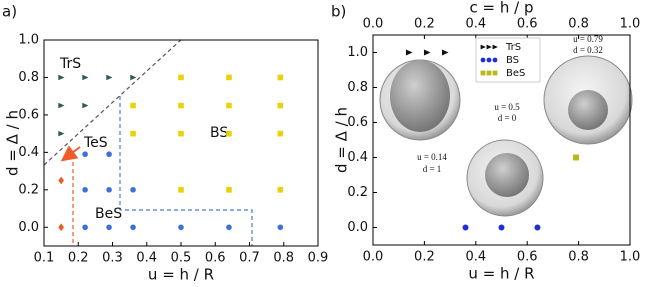 The height and width of the screenshot is (287, 654). Describe the element at coordinates (373, 257) in the screenshot. I see `x-tick-label: 0.0` at that location.